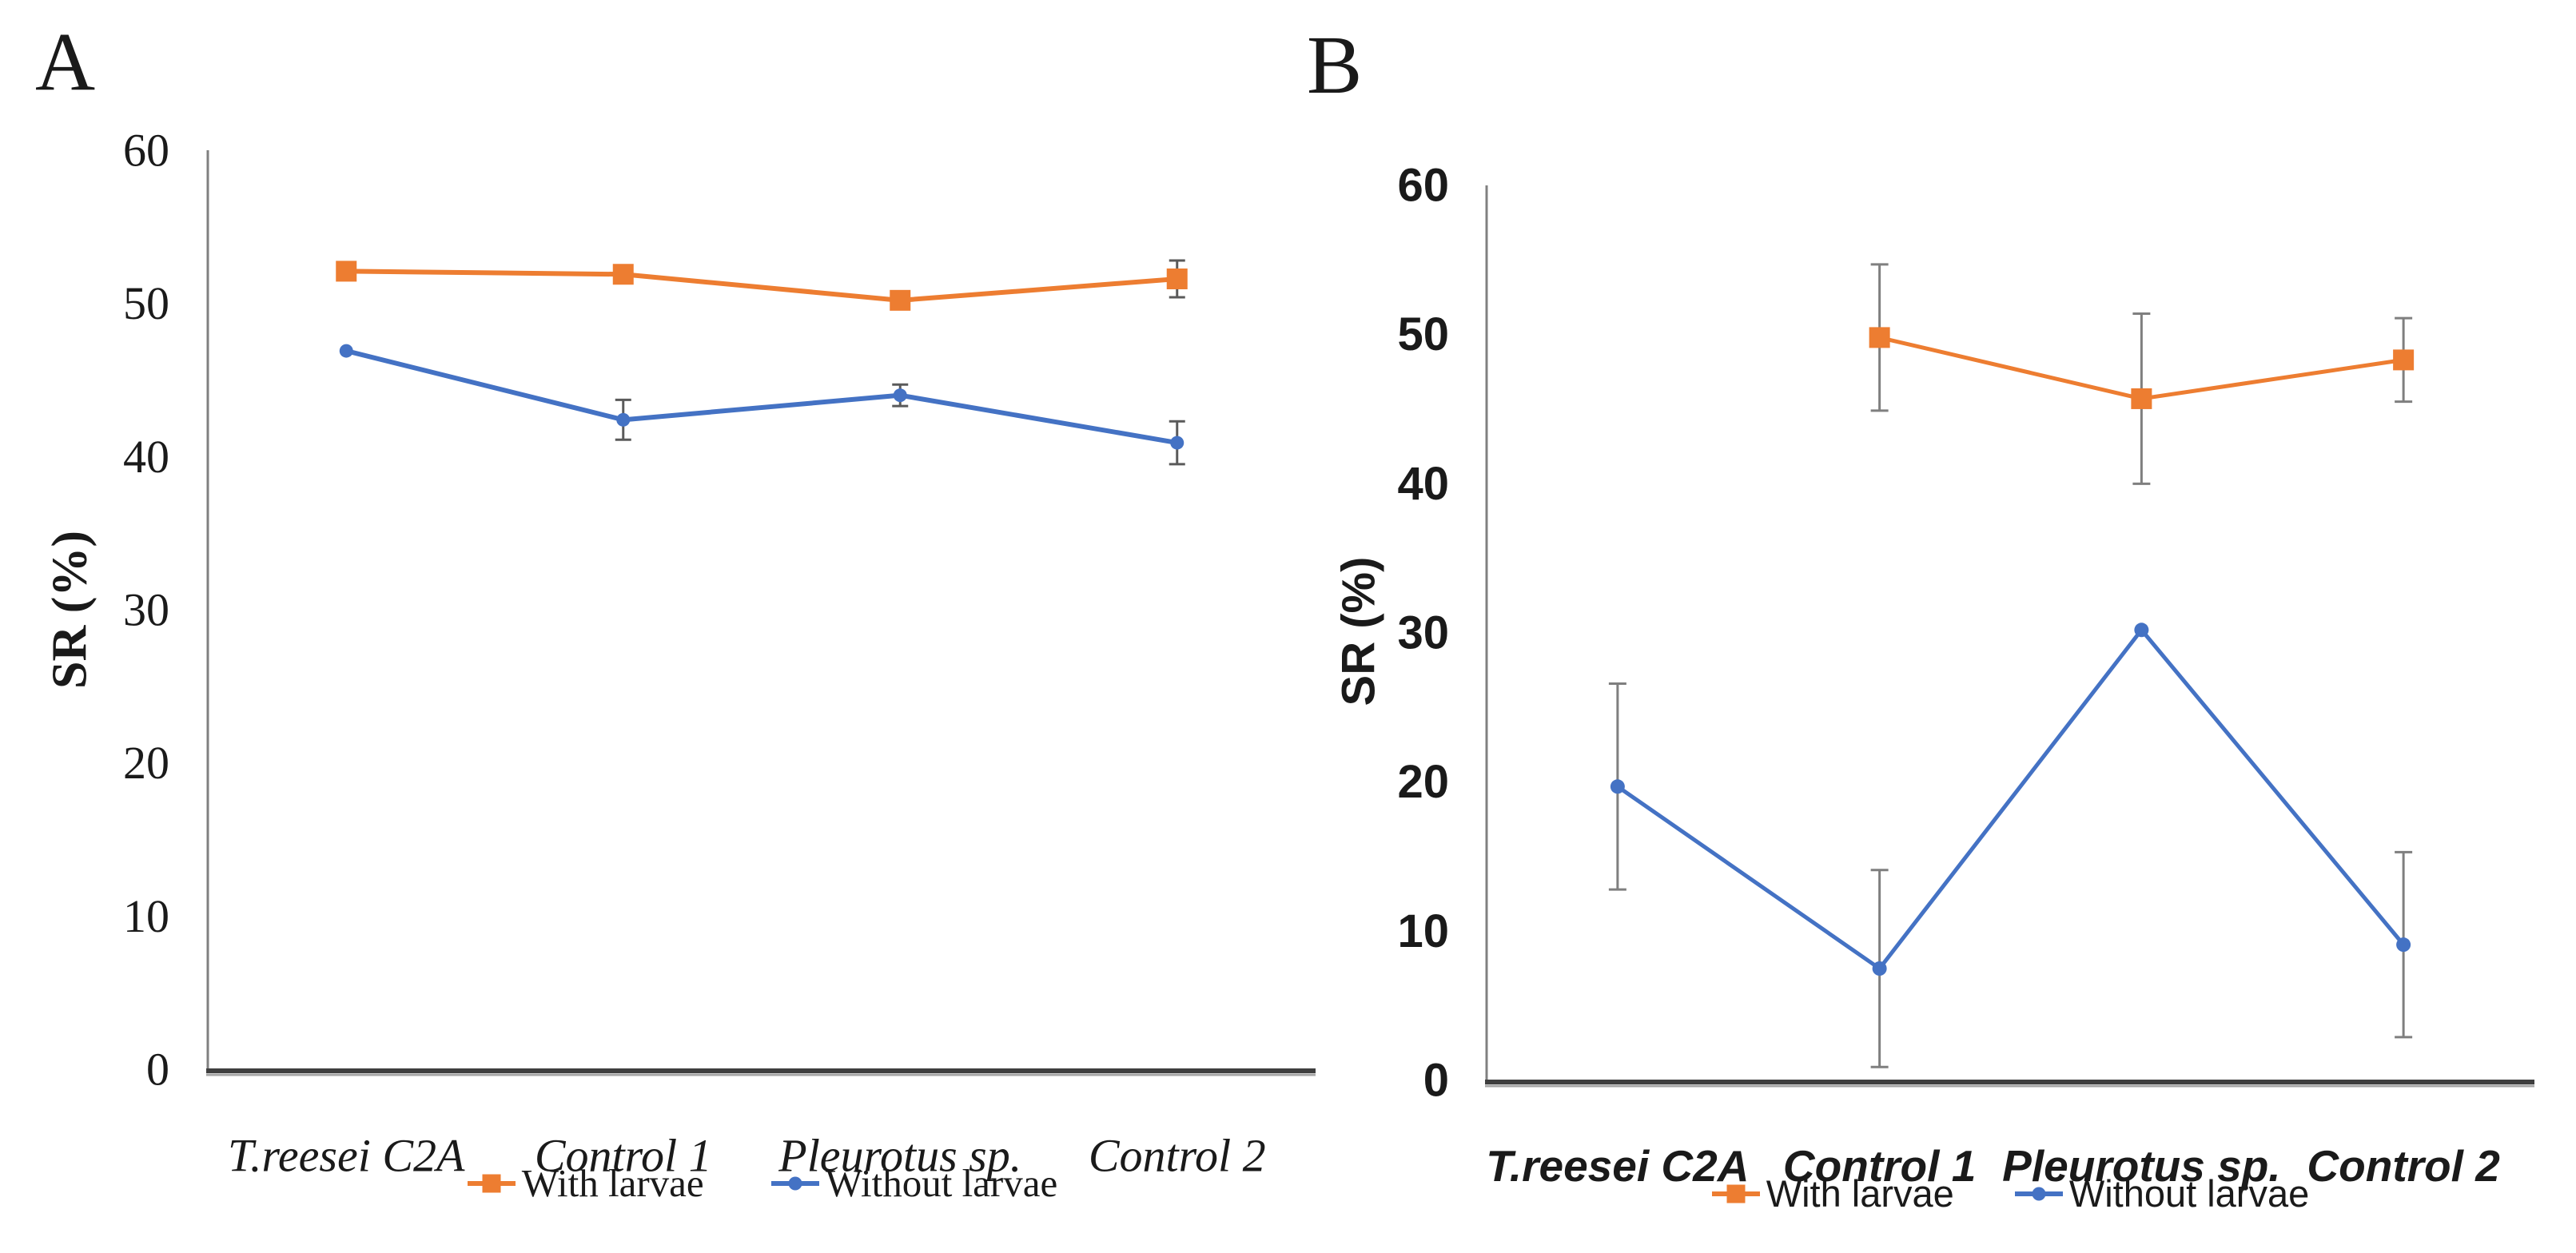  I want to click on panel-a-legend: With larvae Without larvae, so click(762, 1183).